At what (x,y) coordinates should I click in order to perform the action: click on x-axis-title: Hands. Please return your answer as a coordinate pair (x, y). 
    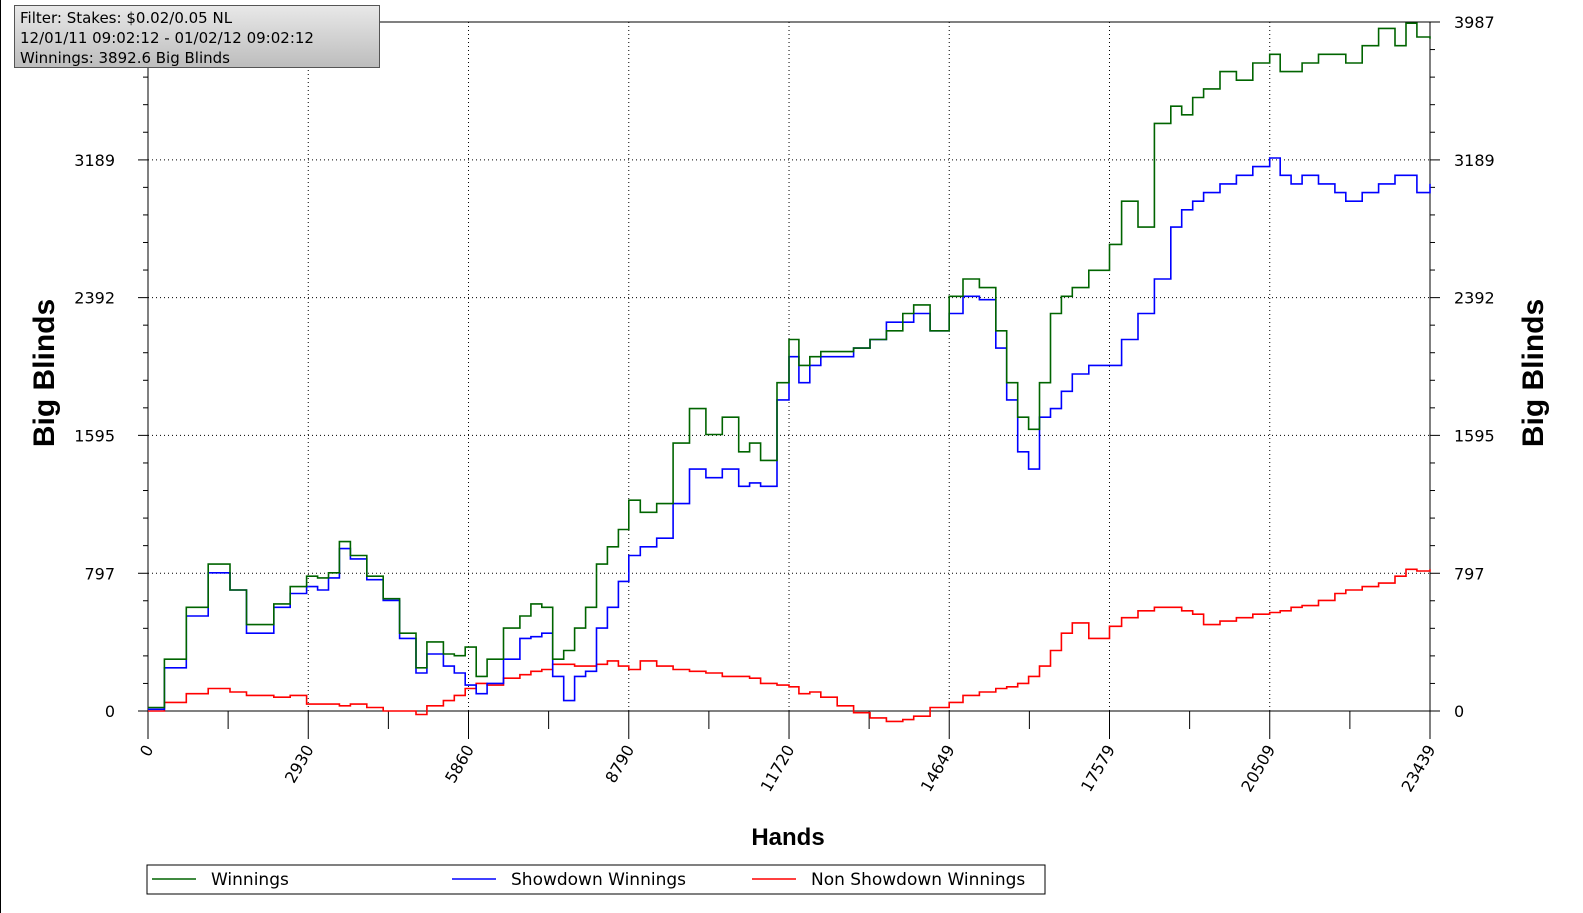
    Looking at the image, I should click on (787, 837).